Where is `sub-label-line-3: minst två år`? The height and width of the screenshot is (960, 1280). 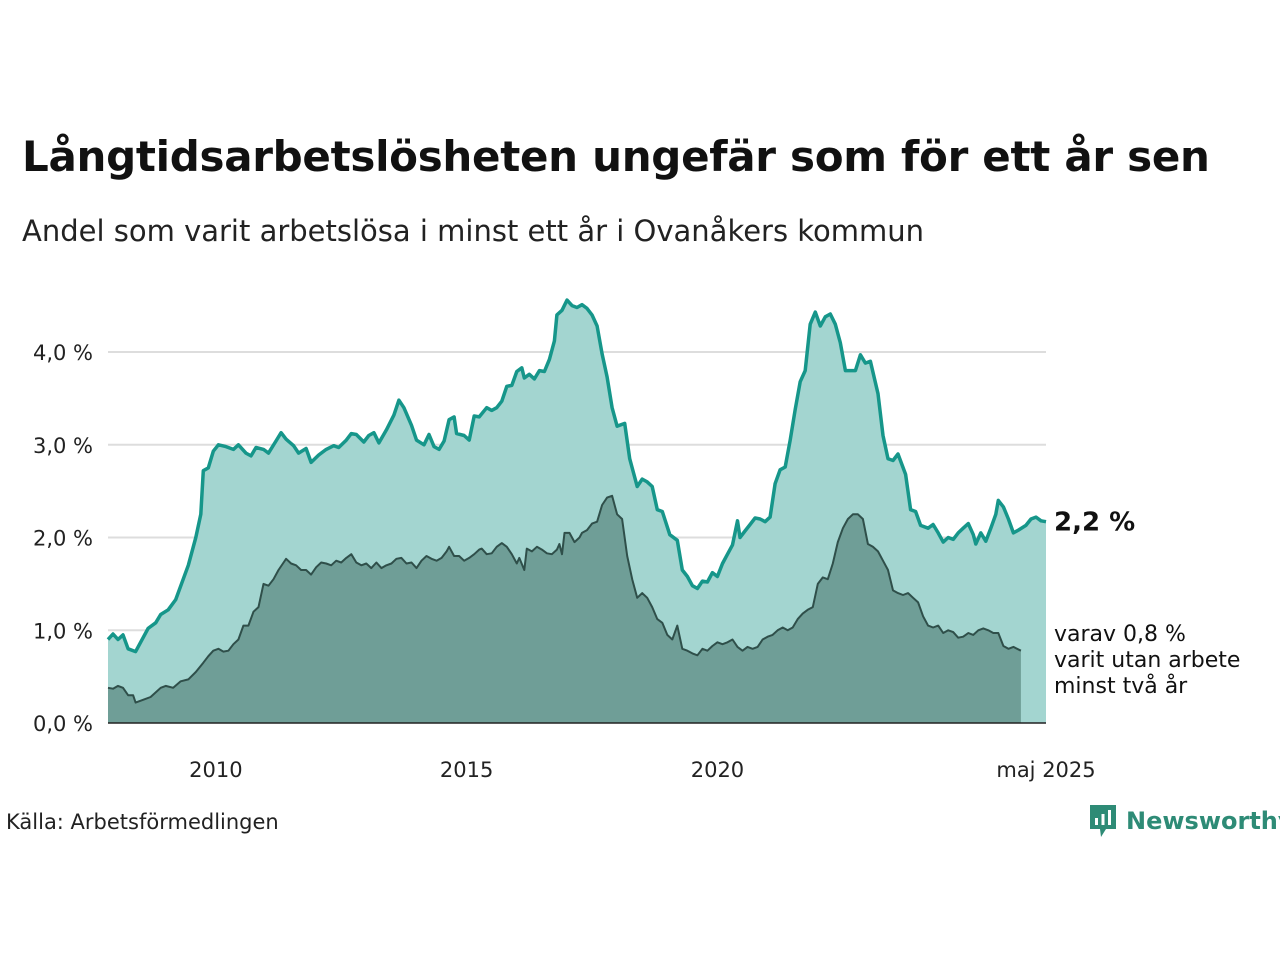
sub-label-line-3: minst två år is located at coordinates (1121, 686).